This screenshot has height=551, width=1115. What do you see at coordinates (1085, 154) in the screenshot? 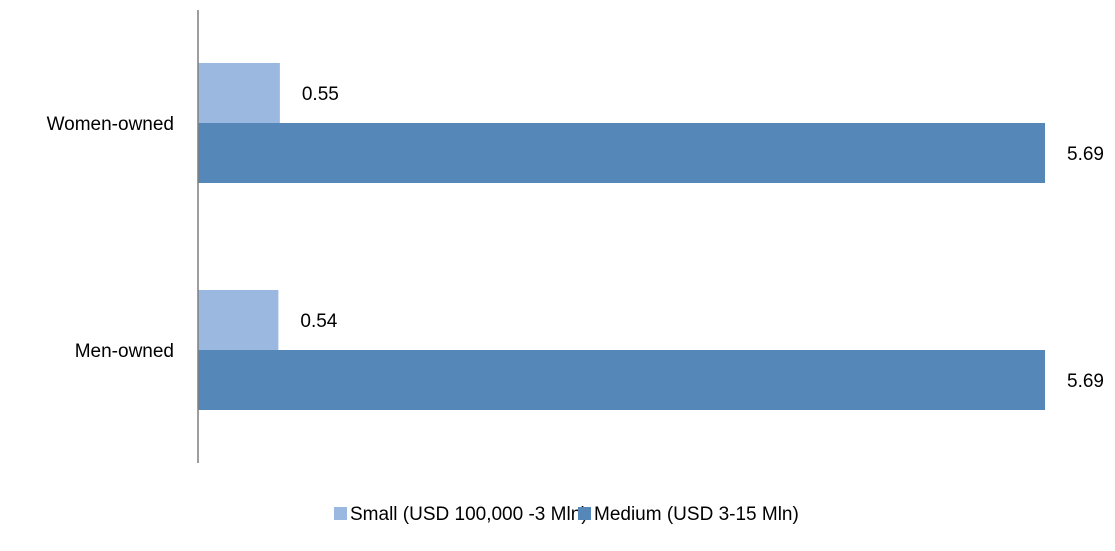
I see `data-label-medium-usd-3-15-mln-women-owned: 5.69` at bounding box center [1085, 154].